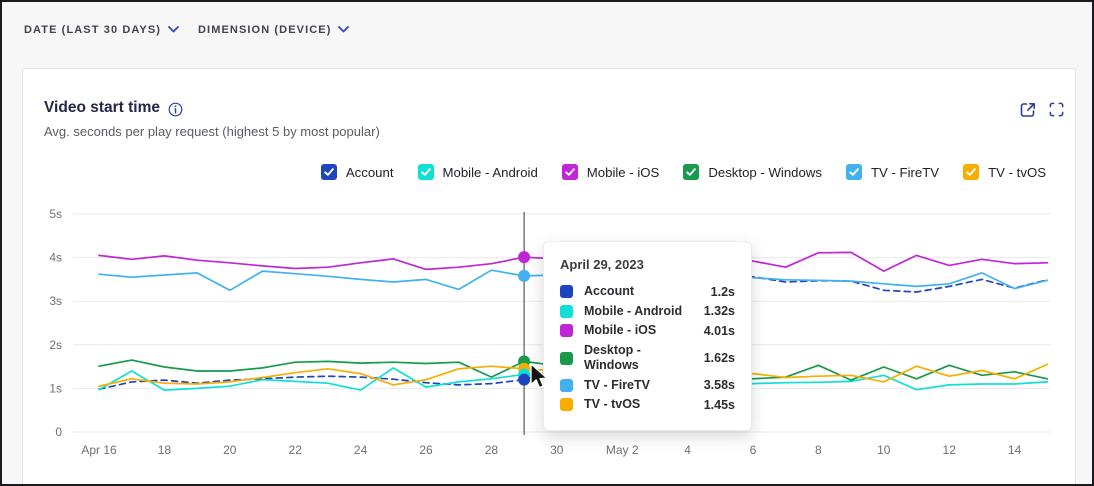 The width and height of the screenshot is (1094, 486). I want to click on legend-item-mobile-android: Mobile - Android, so click(477, 172).